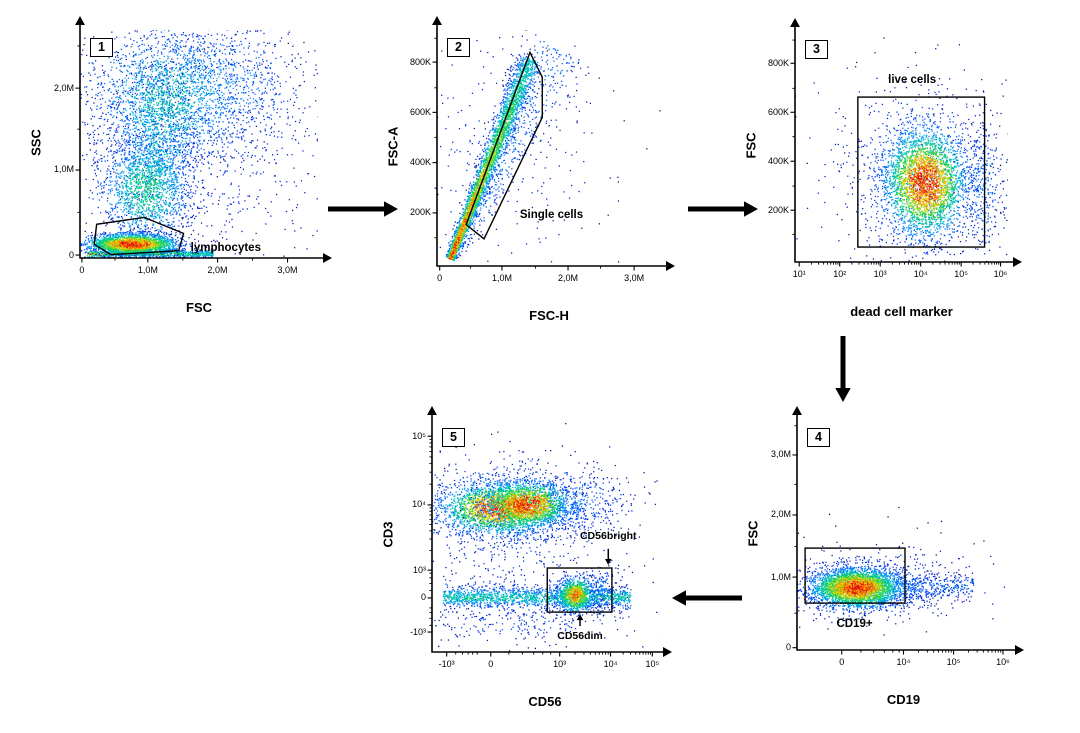  I want to click on plot-3-number-badge: 3, so click(816, 49).